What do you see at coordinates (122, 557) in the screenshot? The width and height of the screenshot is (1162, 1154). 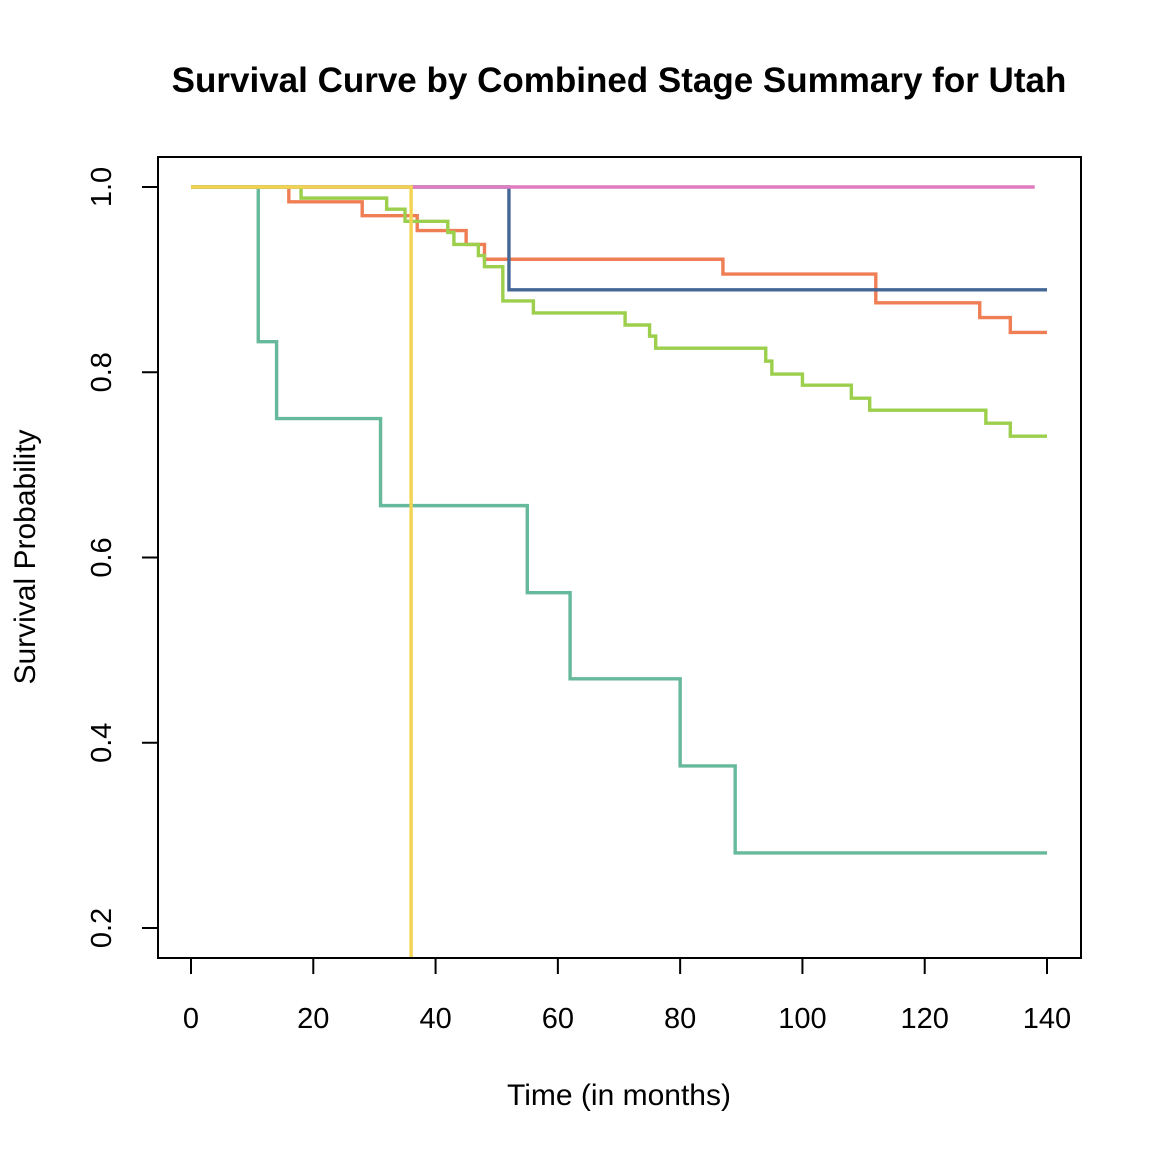 I see `y-axis: 0.2 0.4 0.6 0.8 1.0` at bounding box center [122, 557].